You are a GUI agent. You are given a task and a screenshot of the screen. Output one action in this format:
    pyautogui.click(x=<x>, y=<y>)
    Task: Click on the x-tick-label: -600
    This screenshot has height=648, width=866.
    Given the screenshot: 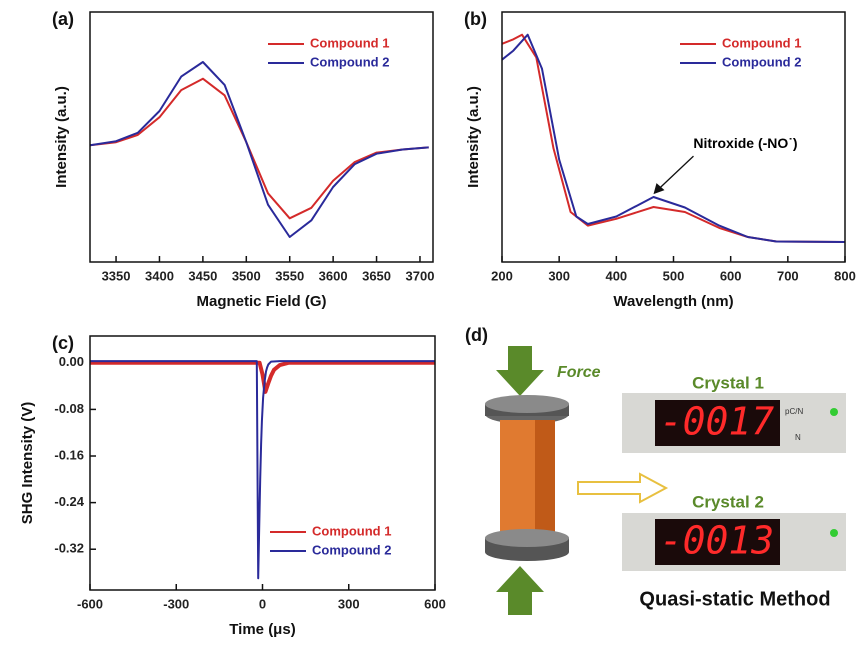 What is the action you would take?
    pyautogui.click(x=90, y=603)
    